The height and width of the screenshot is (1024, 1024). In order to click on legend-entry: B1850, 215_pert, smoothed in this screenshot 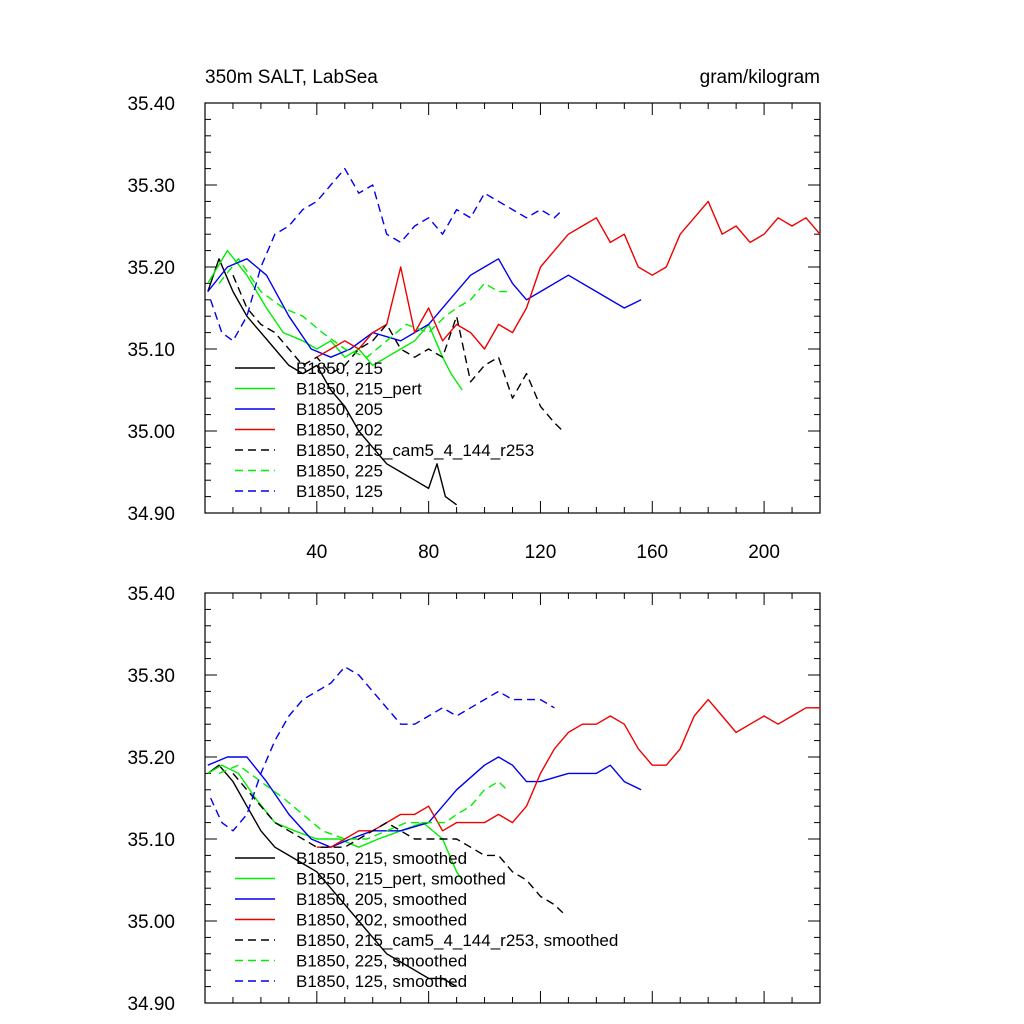, I will do `click(401, 879)`.